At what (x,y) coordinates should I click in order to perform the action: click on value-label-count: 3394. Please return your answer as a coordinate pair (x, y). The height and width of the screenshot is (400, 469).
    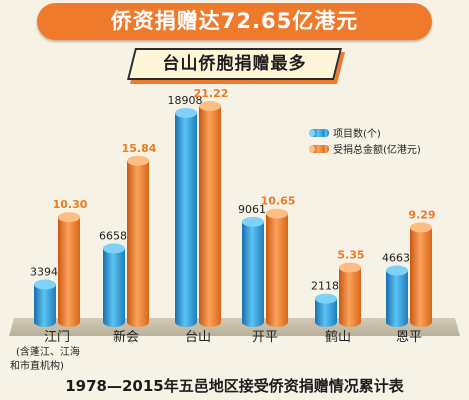
    Looking at the image, I should click on (44, 271).